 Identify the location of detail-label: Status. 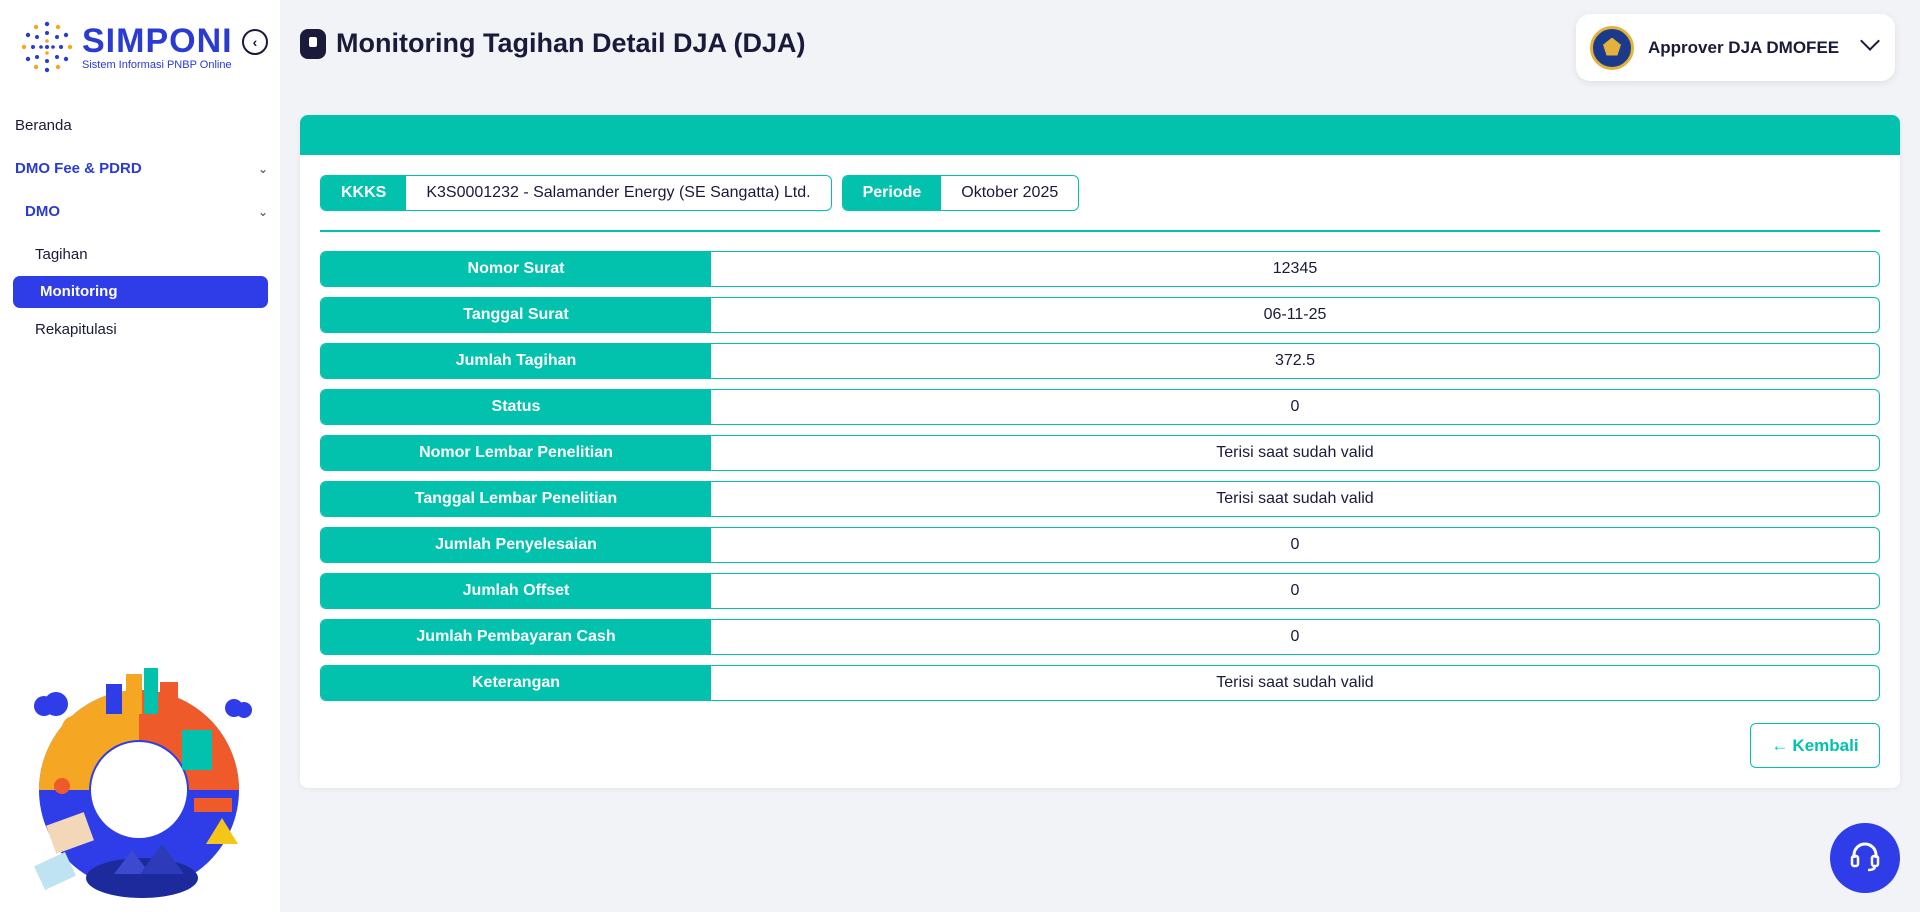
(516, 407).